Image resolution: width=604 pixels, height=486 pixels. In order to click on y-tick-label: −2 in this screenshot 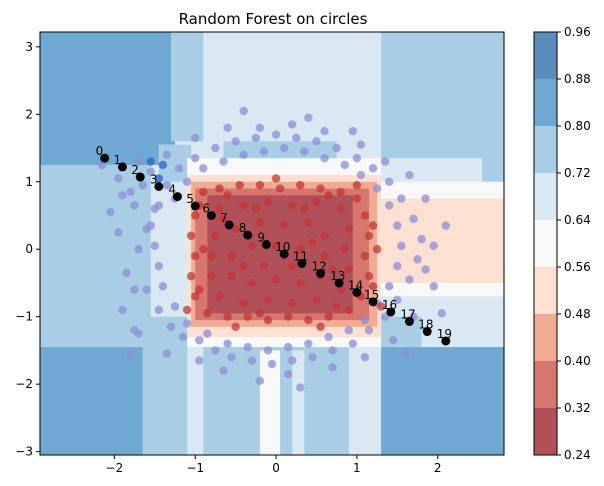, I will do `click(24, 384)`.